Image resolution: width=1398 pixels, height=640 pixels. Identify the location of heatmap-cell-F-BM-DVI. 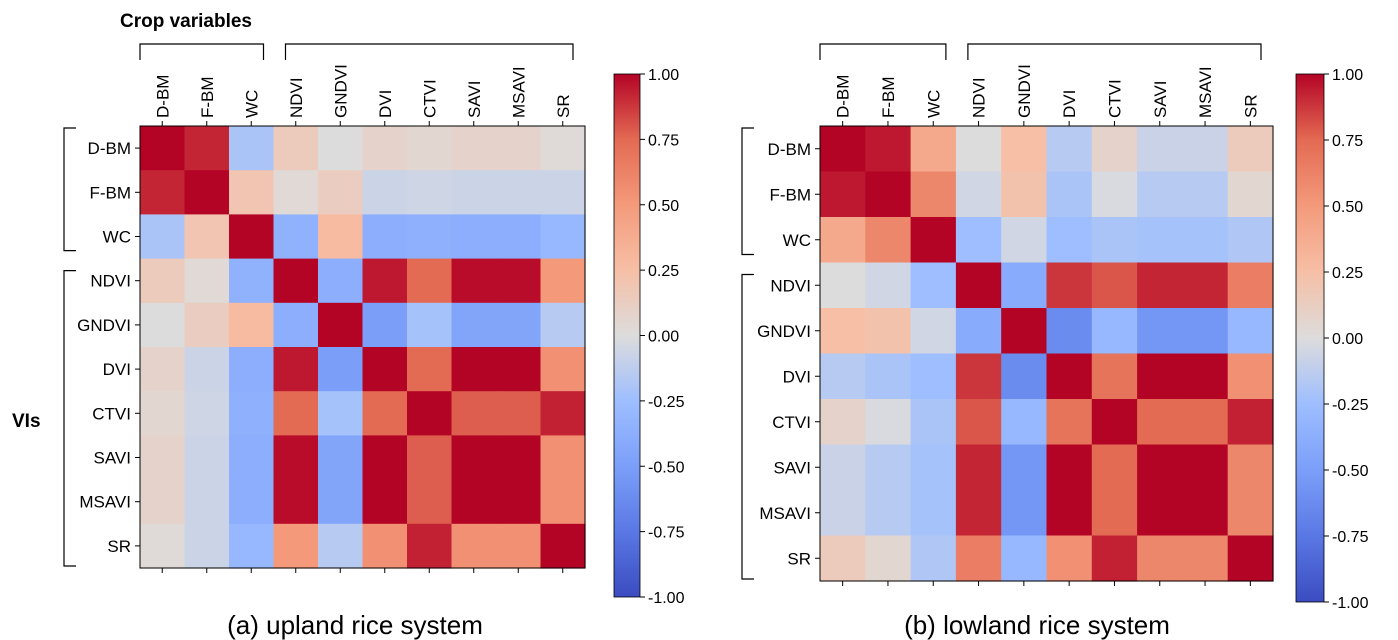
(1069, 194).